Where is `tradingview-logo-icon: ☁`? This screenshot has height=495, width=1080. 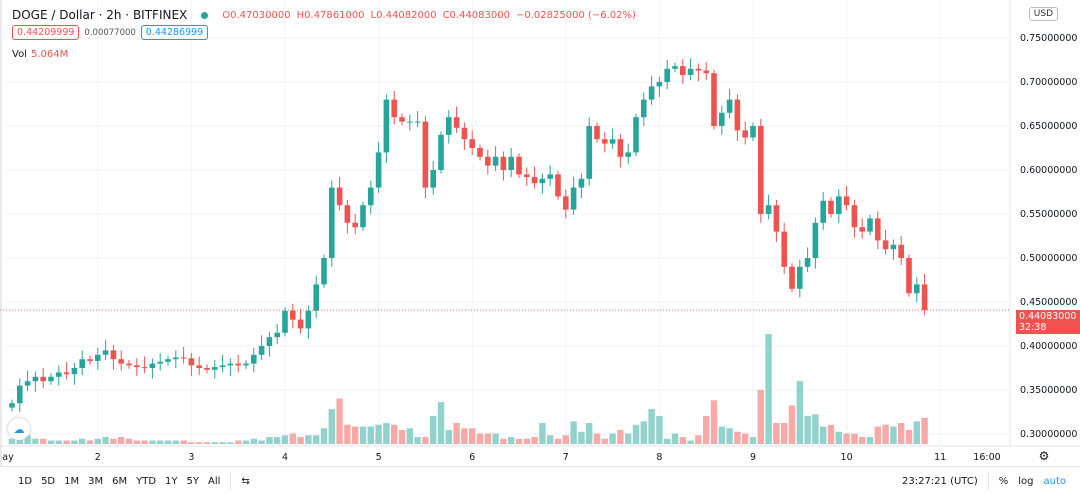
tradingview-logo-icon: ☁ is located at coordinates (19, 429).